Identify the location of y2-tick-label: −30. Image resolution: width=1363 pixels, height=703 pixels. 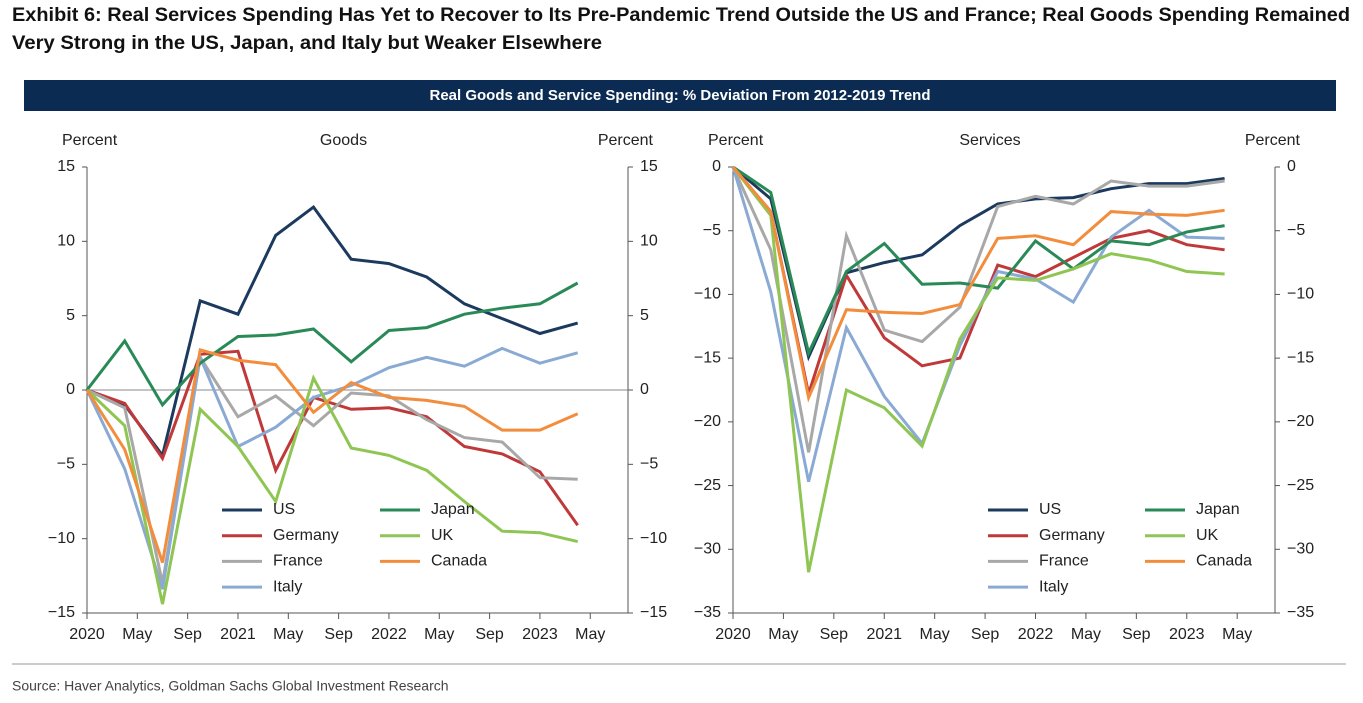
(1300, 549).